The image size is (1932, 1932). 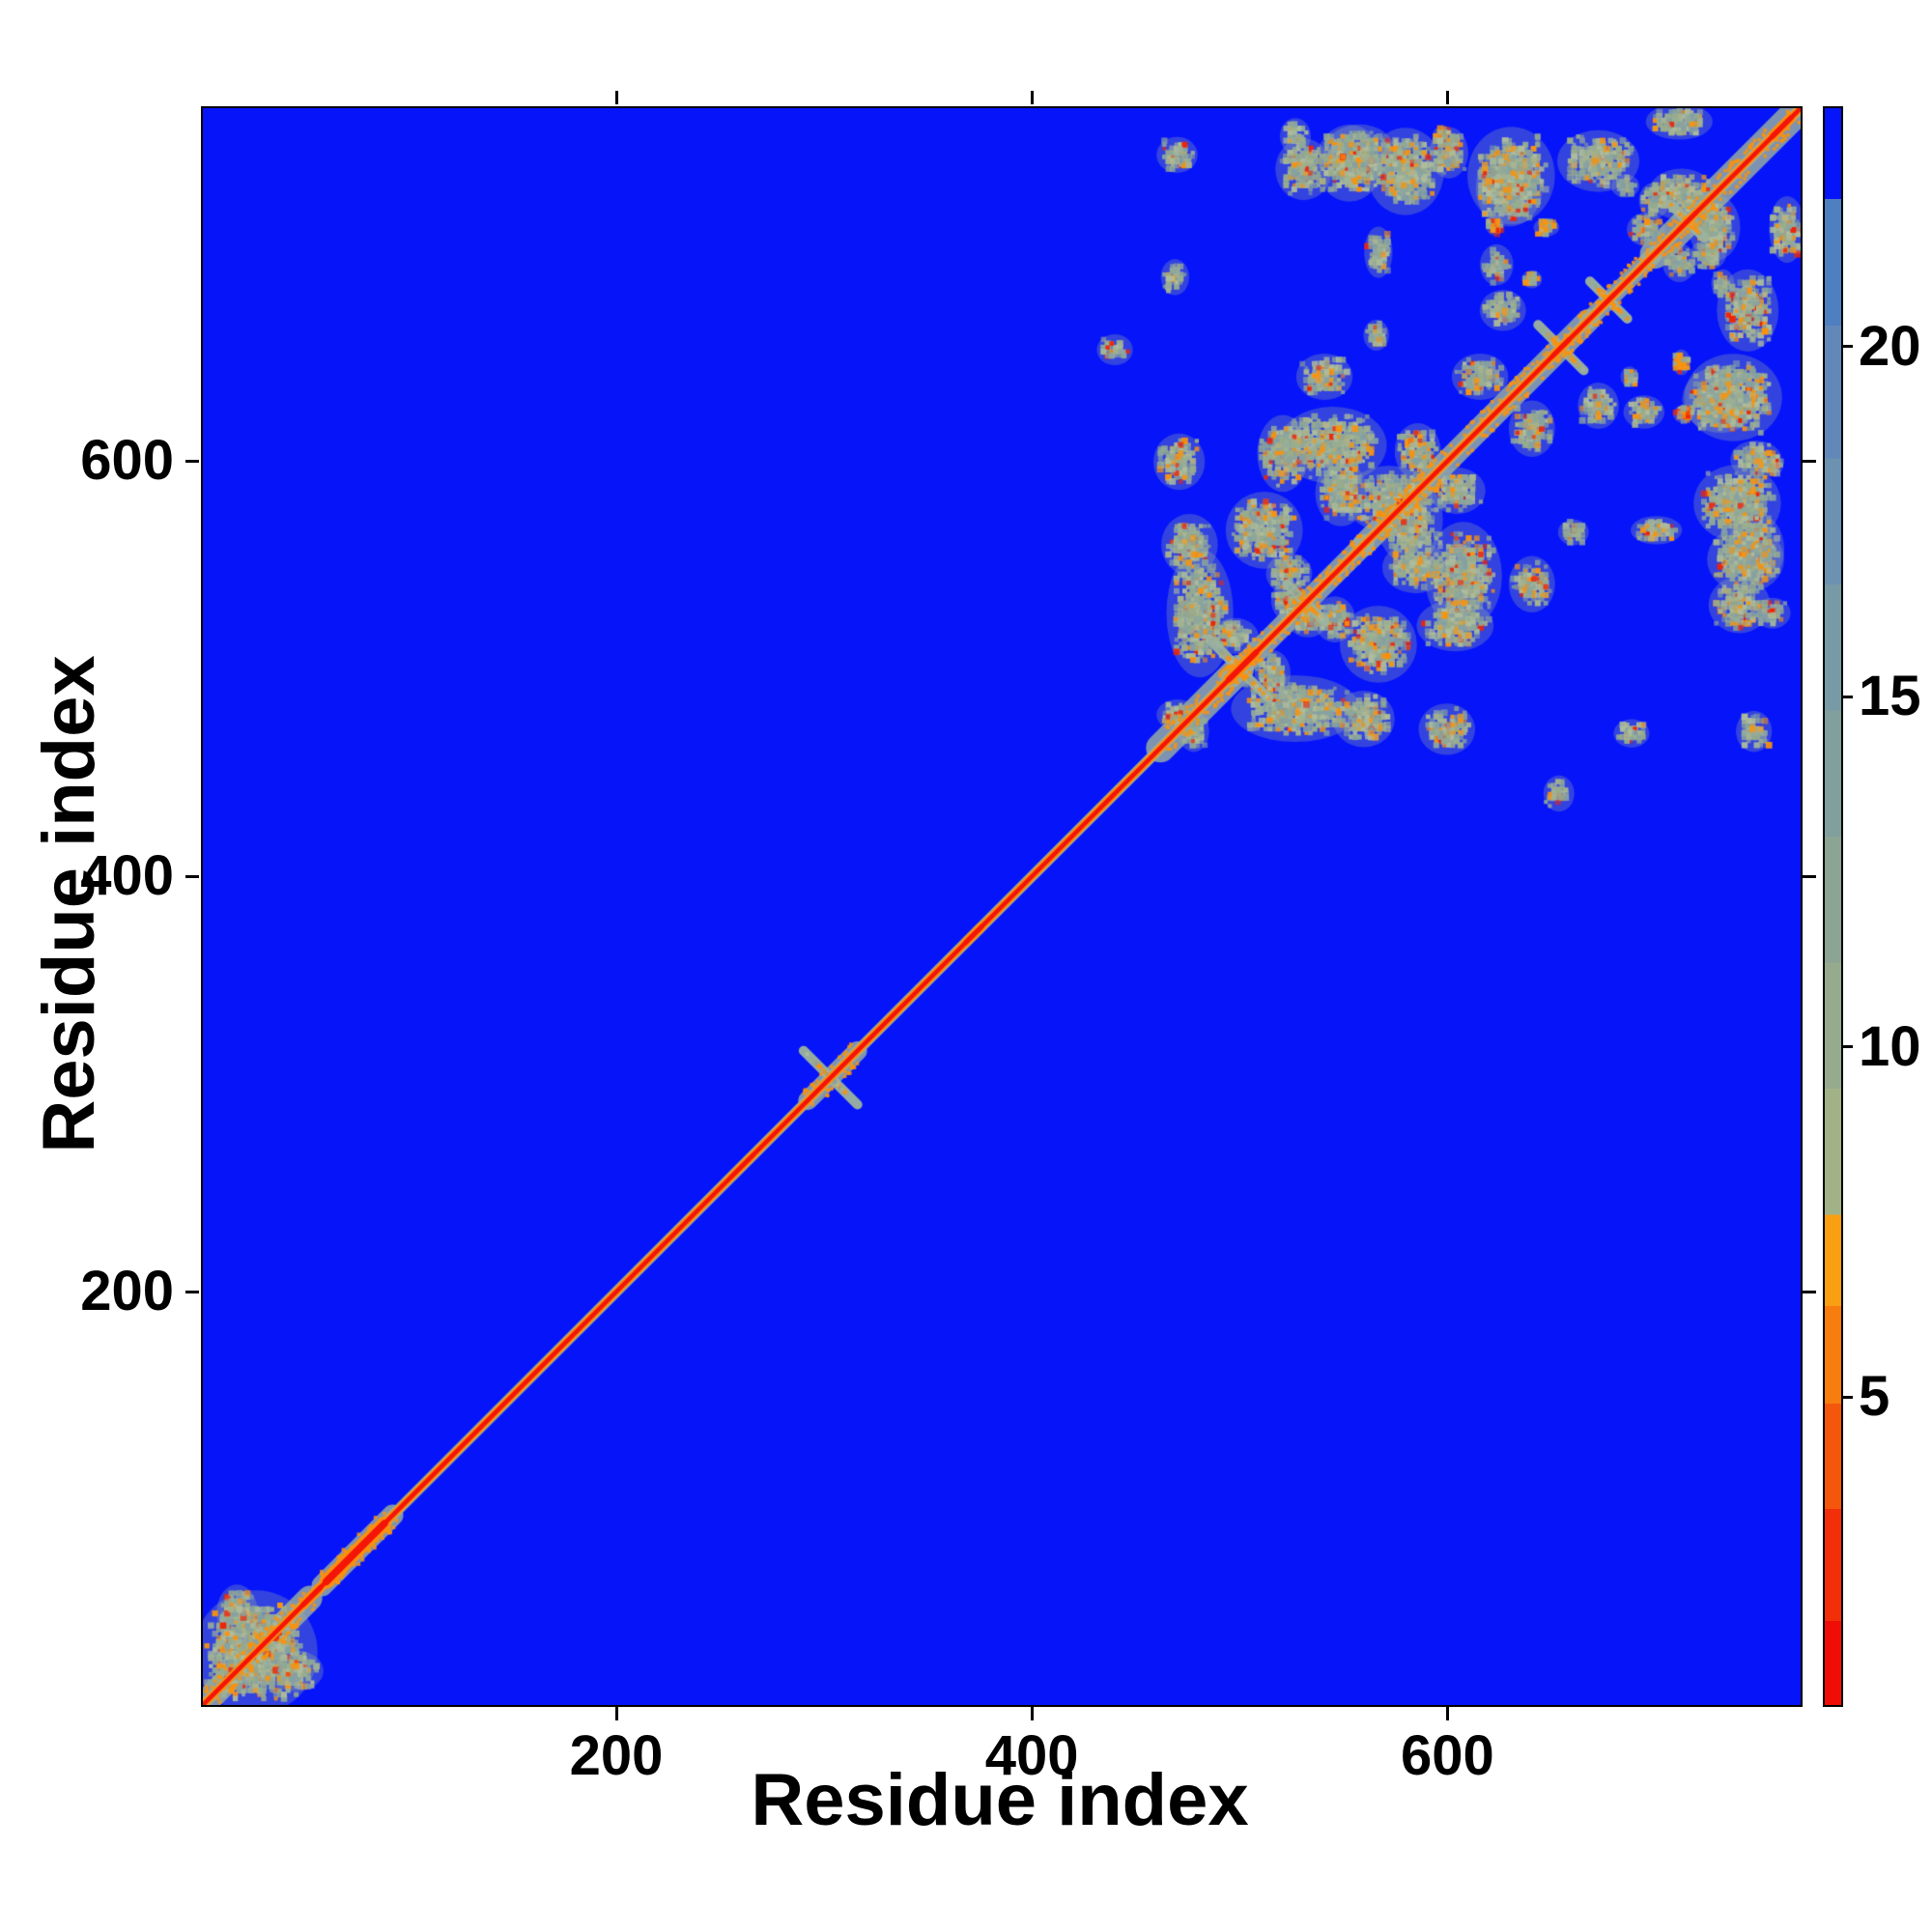 I want to click on x-tick-label: 600, so click(x=1447, y=1755).